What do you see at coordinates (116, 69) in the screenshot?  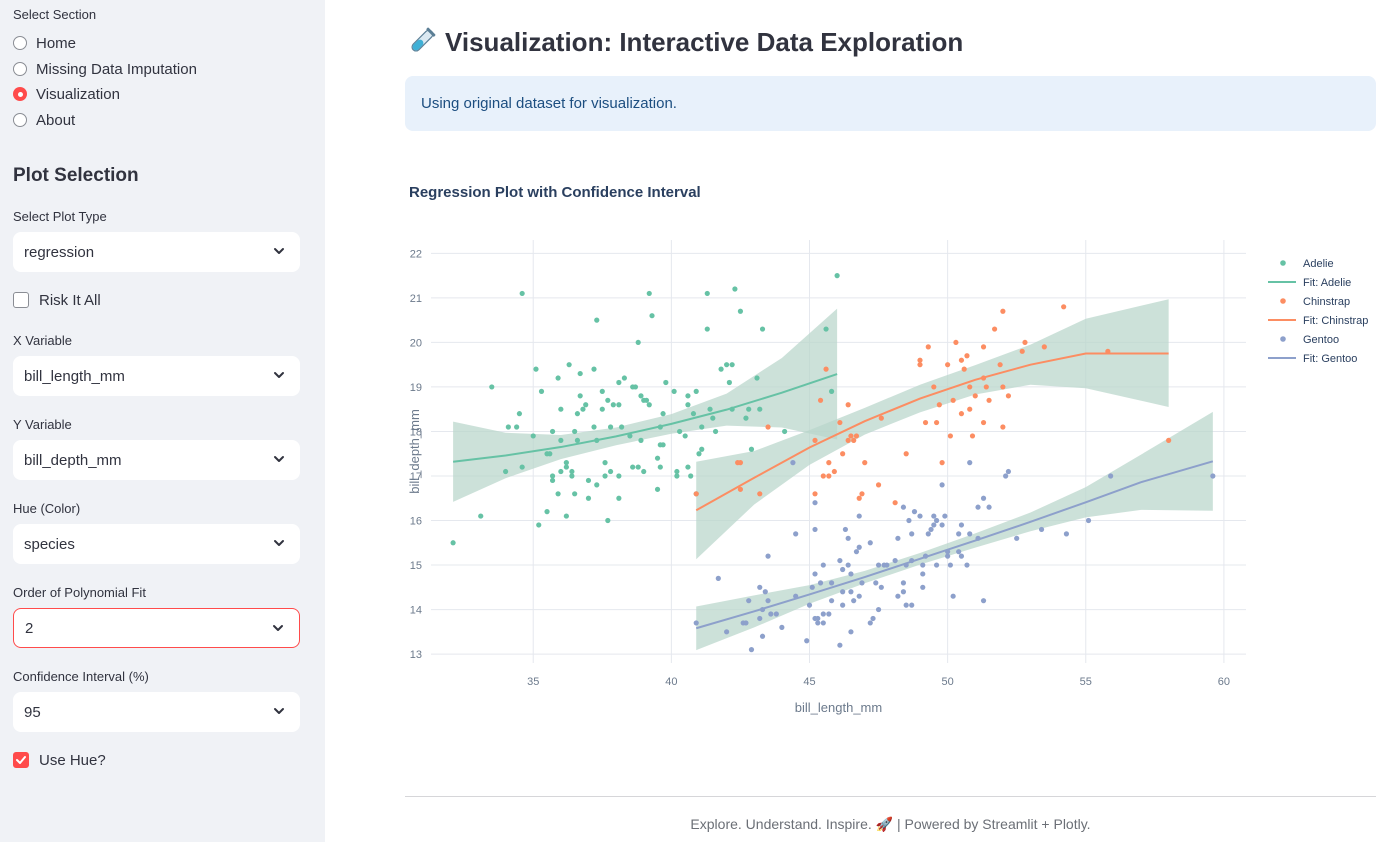 I see `radio-missing-data-imputation-label: Missing Data Imputation` at bounding box center [116, 69].